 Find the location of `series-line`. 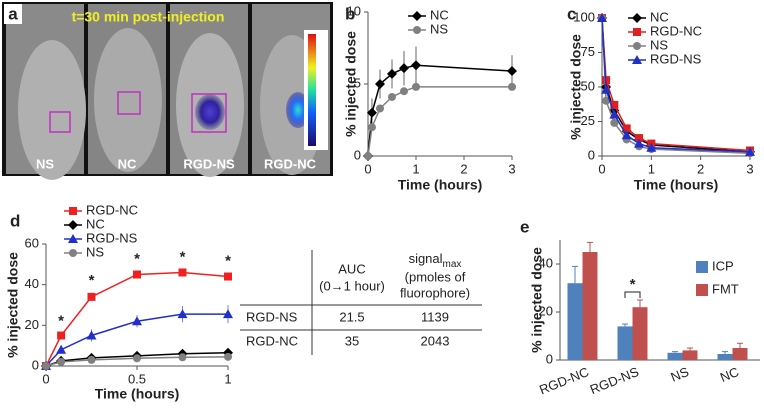

series-line is located at coordinates (137, 319).